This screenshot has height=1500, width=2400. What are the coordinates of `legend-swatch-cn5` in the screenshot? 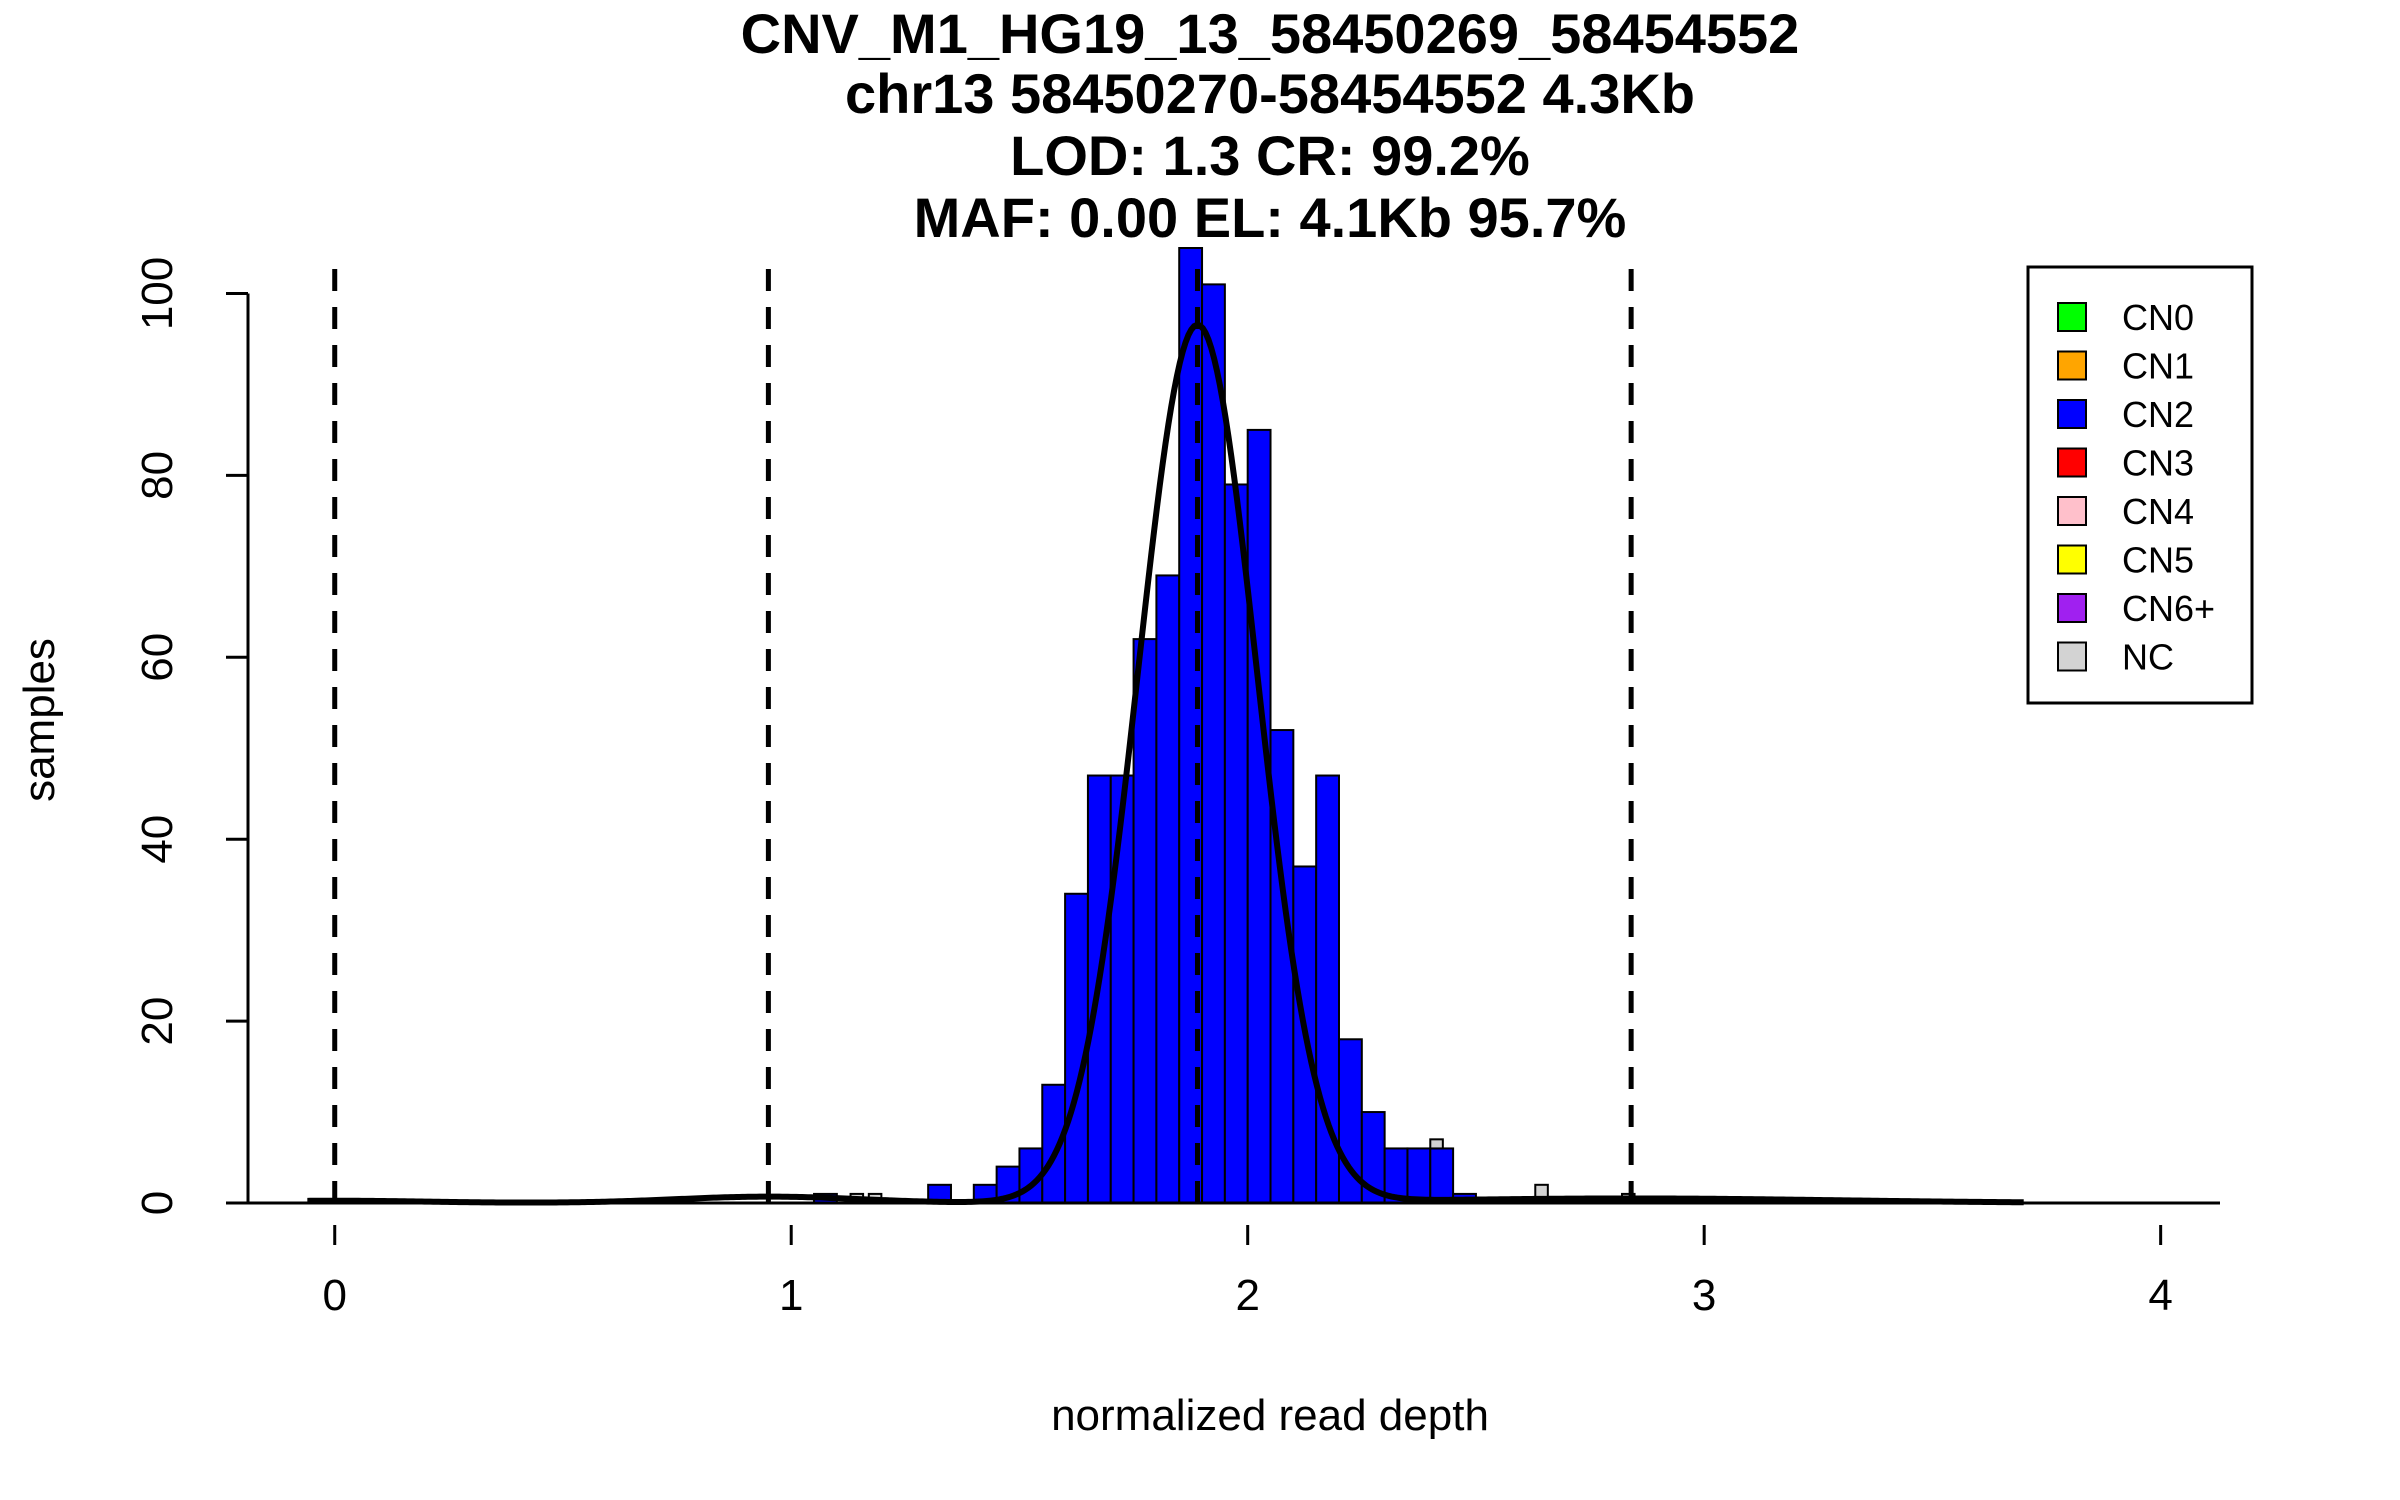 It's located at (2072, 559).